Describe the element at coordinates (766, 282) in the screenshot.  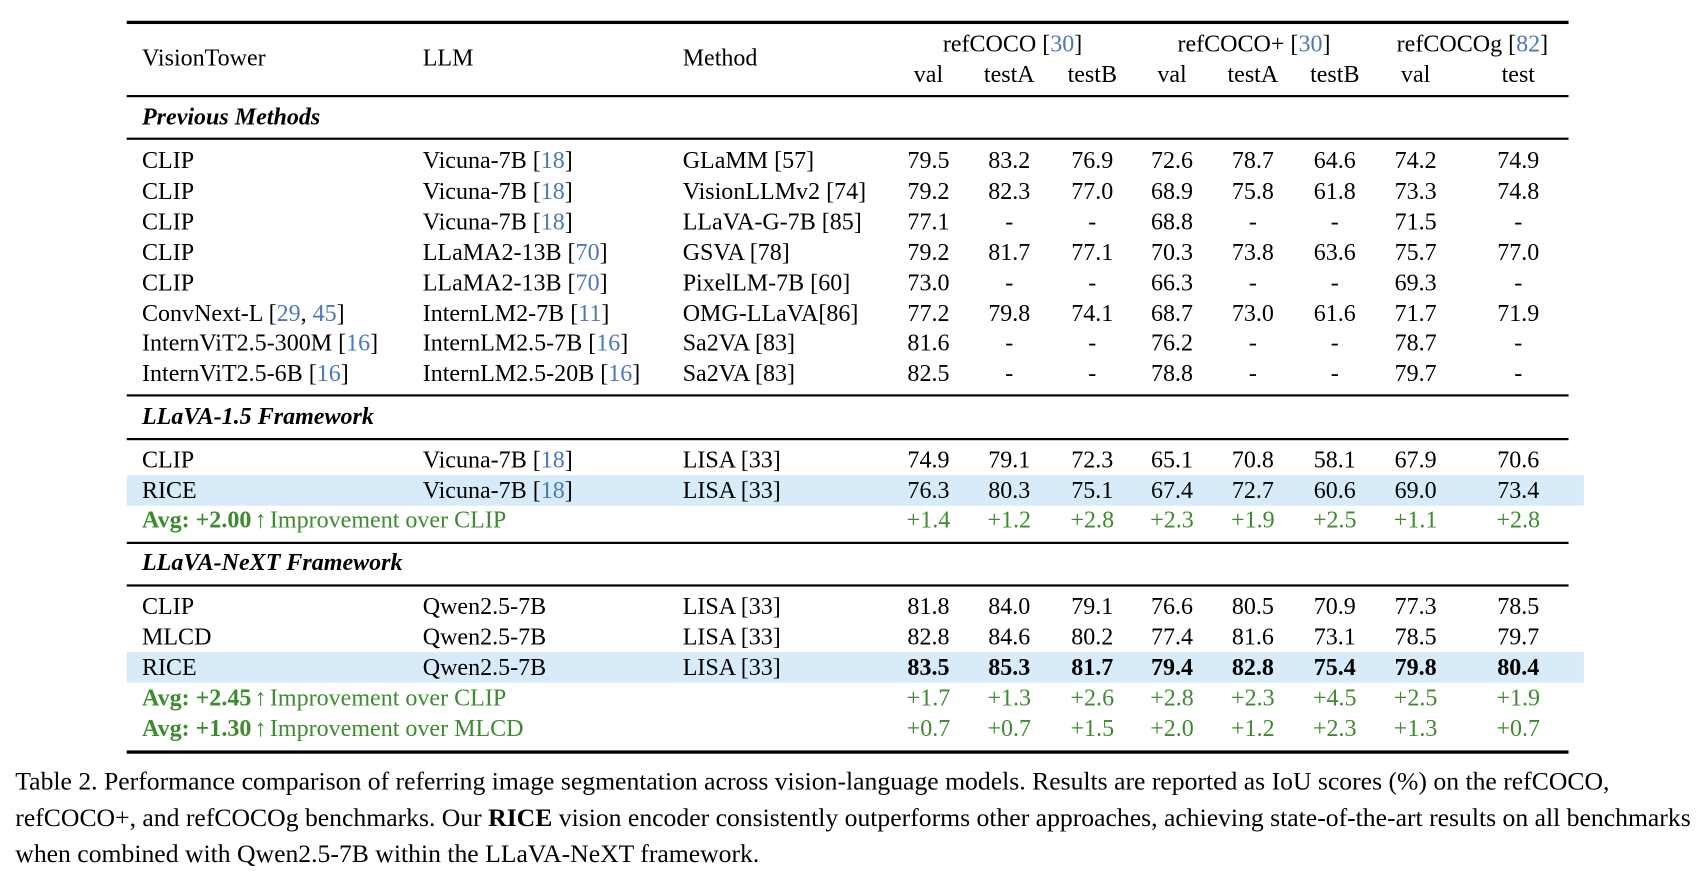
I see `cell-method: PixelLM-7B [60]` at that location.